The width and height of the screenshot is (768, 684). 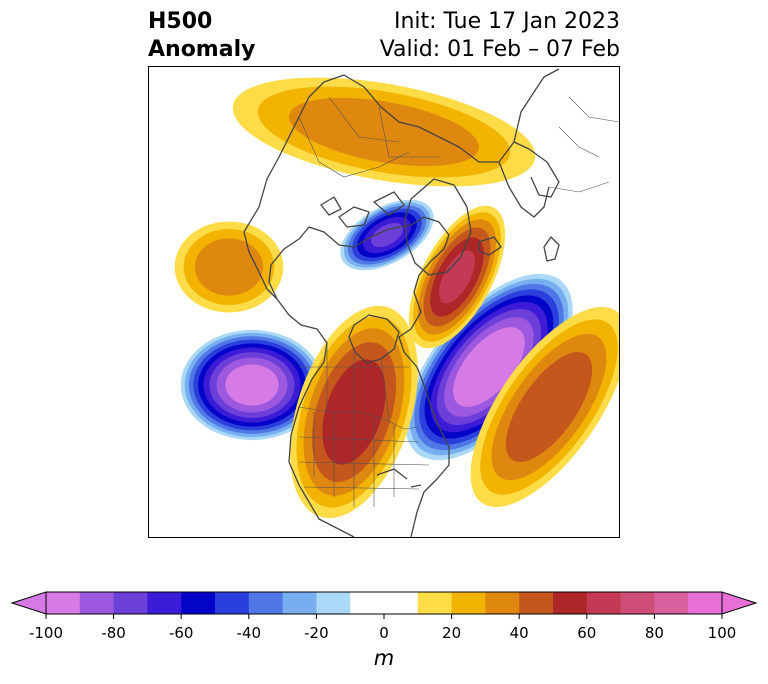 What do you see at coordinates (180, 21) in the screenshot?
I see `title-variable: H500` at bounding box center [180, 21].